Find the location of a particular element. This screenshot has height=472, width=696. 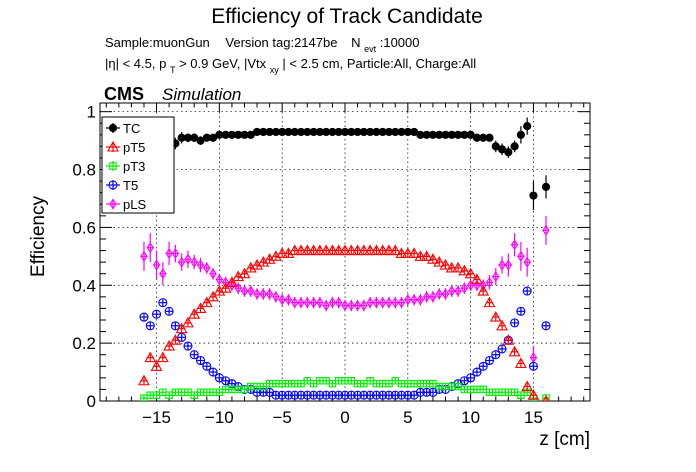

x-tick-label: 15 is located at coordinates (533, 417).